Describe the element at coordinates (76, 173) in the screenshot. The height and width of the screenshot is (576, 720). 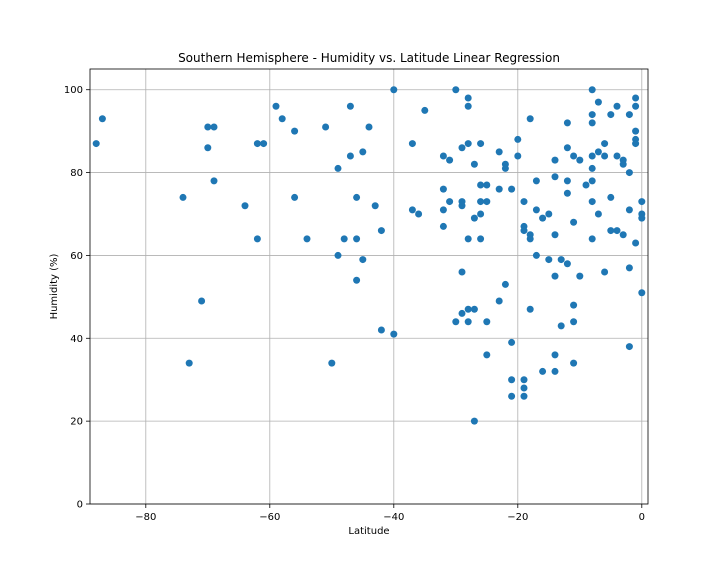
I see `y-tick-label: 80` at that location.